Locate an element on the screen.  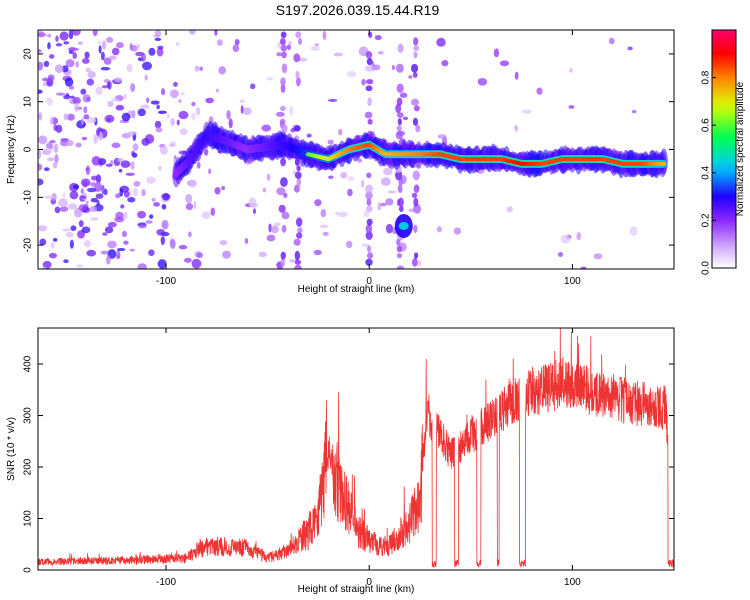
colorbar-label: Normalized spectral amplitude is located at coordinates (740, 148).